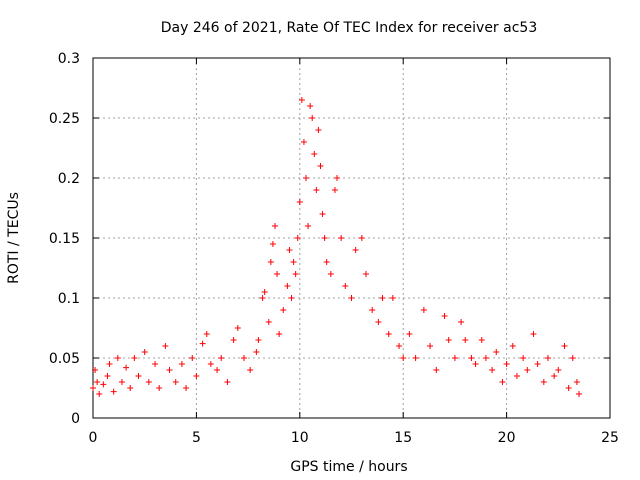  I want to click on y-axis-label: ROTI / TECUs, so click(14, 238).